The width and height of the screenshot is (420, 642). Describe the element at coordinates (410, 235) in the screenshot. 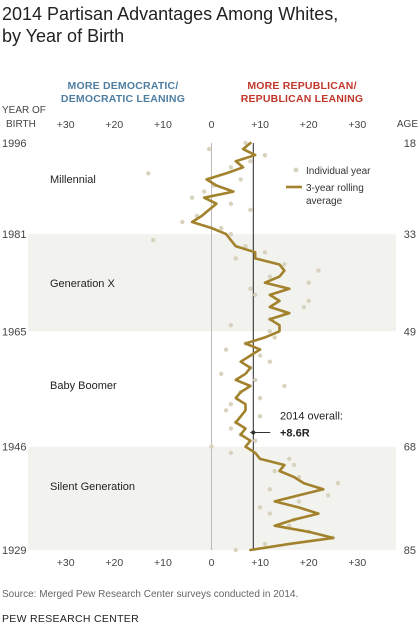

I see `age-tick: 33` at that location.